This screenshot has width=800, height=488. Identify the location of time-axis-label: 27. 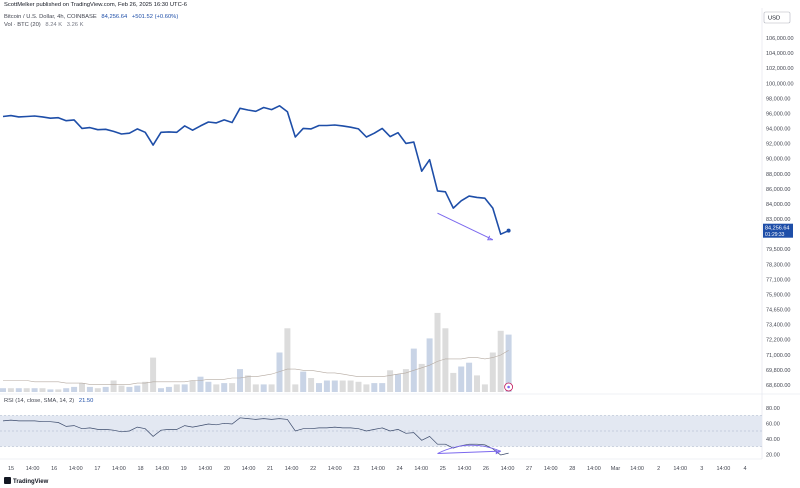
(529, 469).